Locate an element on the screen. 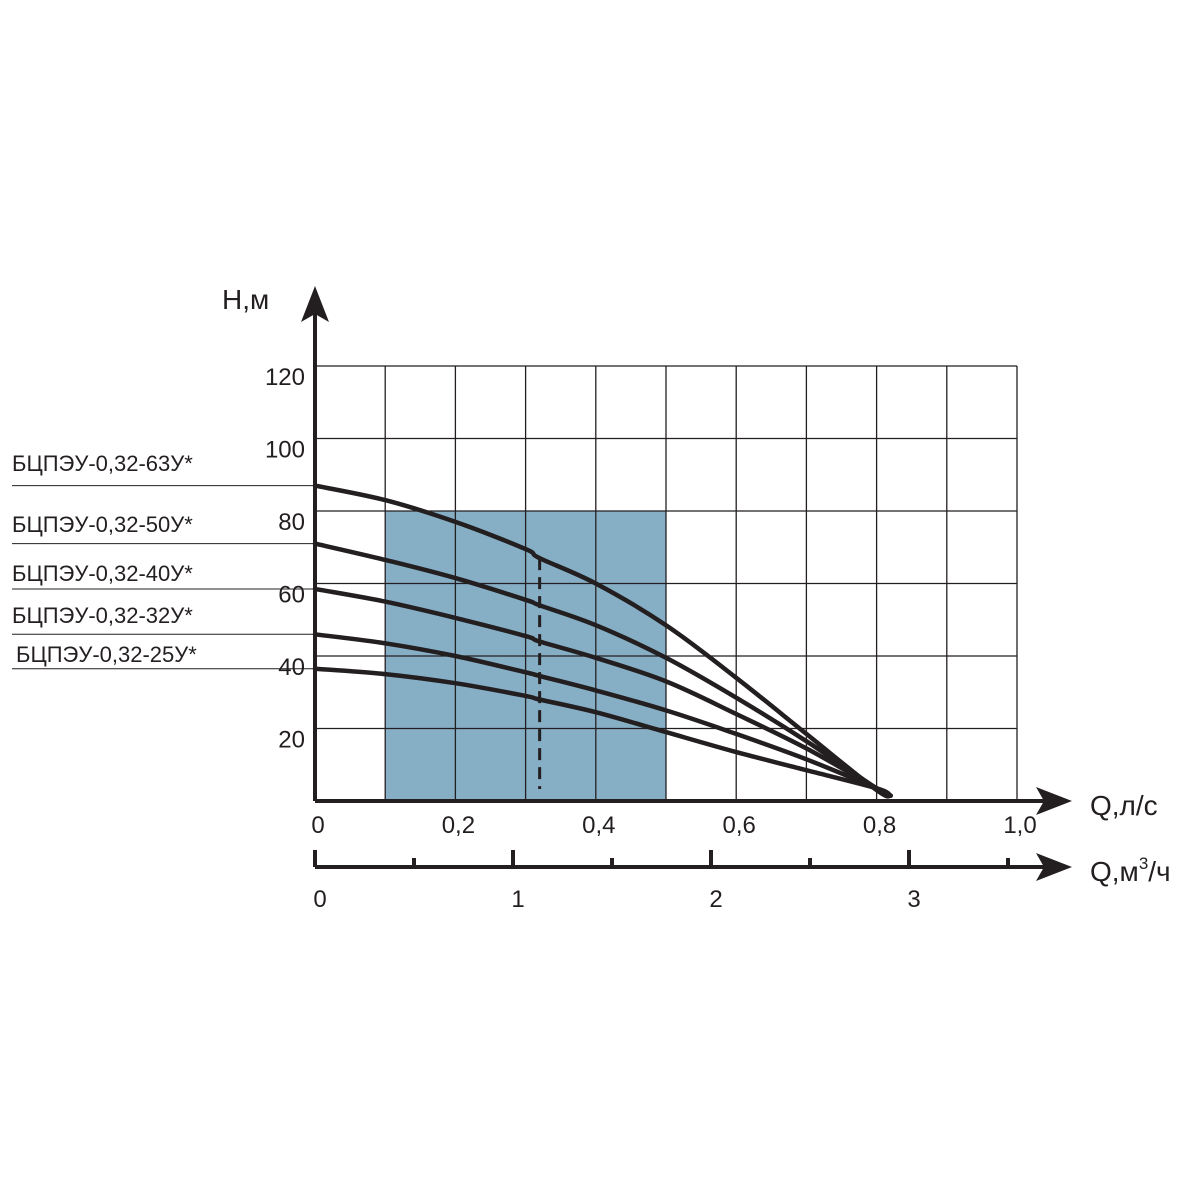 The image size is (1200, 1200). curve-label-3: БЦПЭУ-0,32-40У* is located at coordinates (102, 573).